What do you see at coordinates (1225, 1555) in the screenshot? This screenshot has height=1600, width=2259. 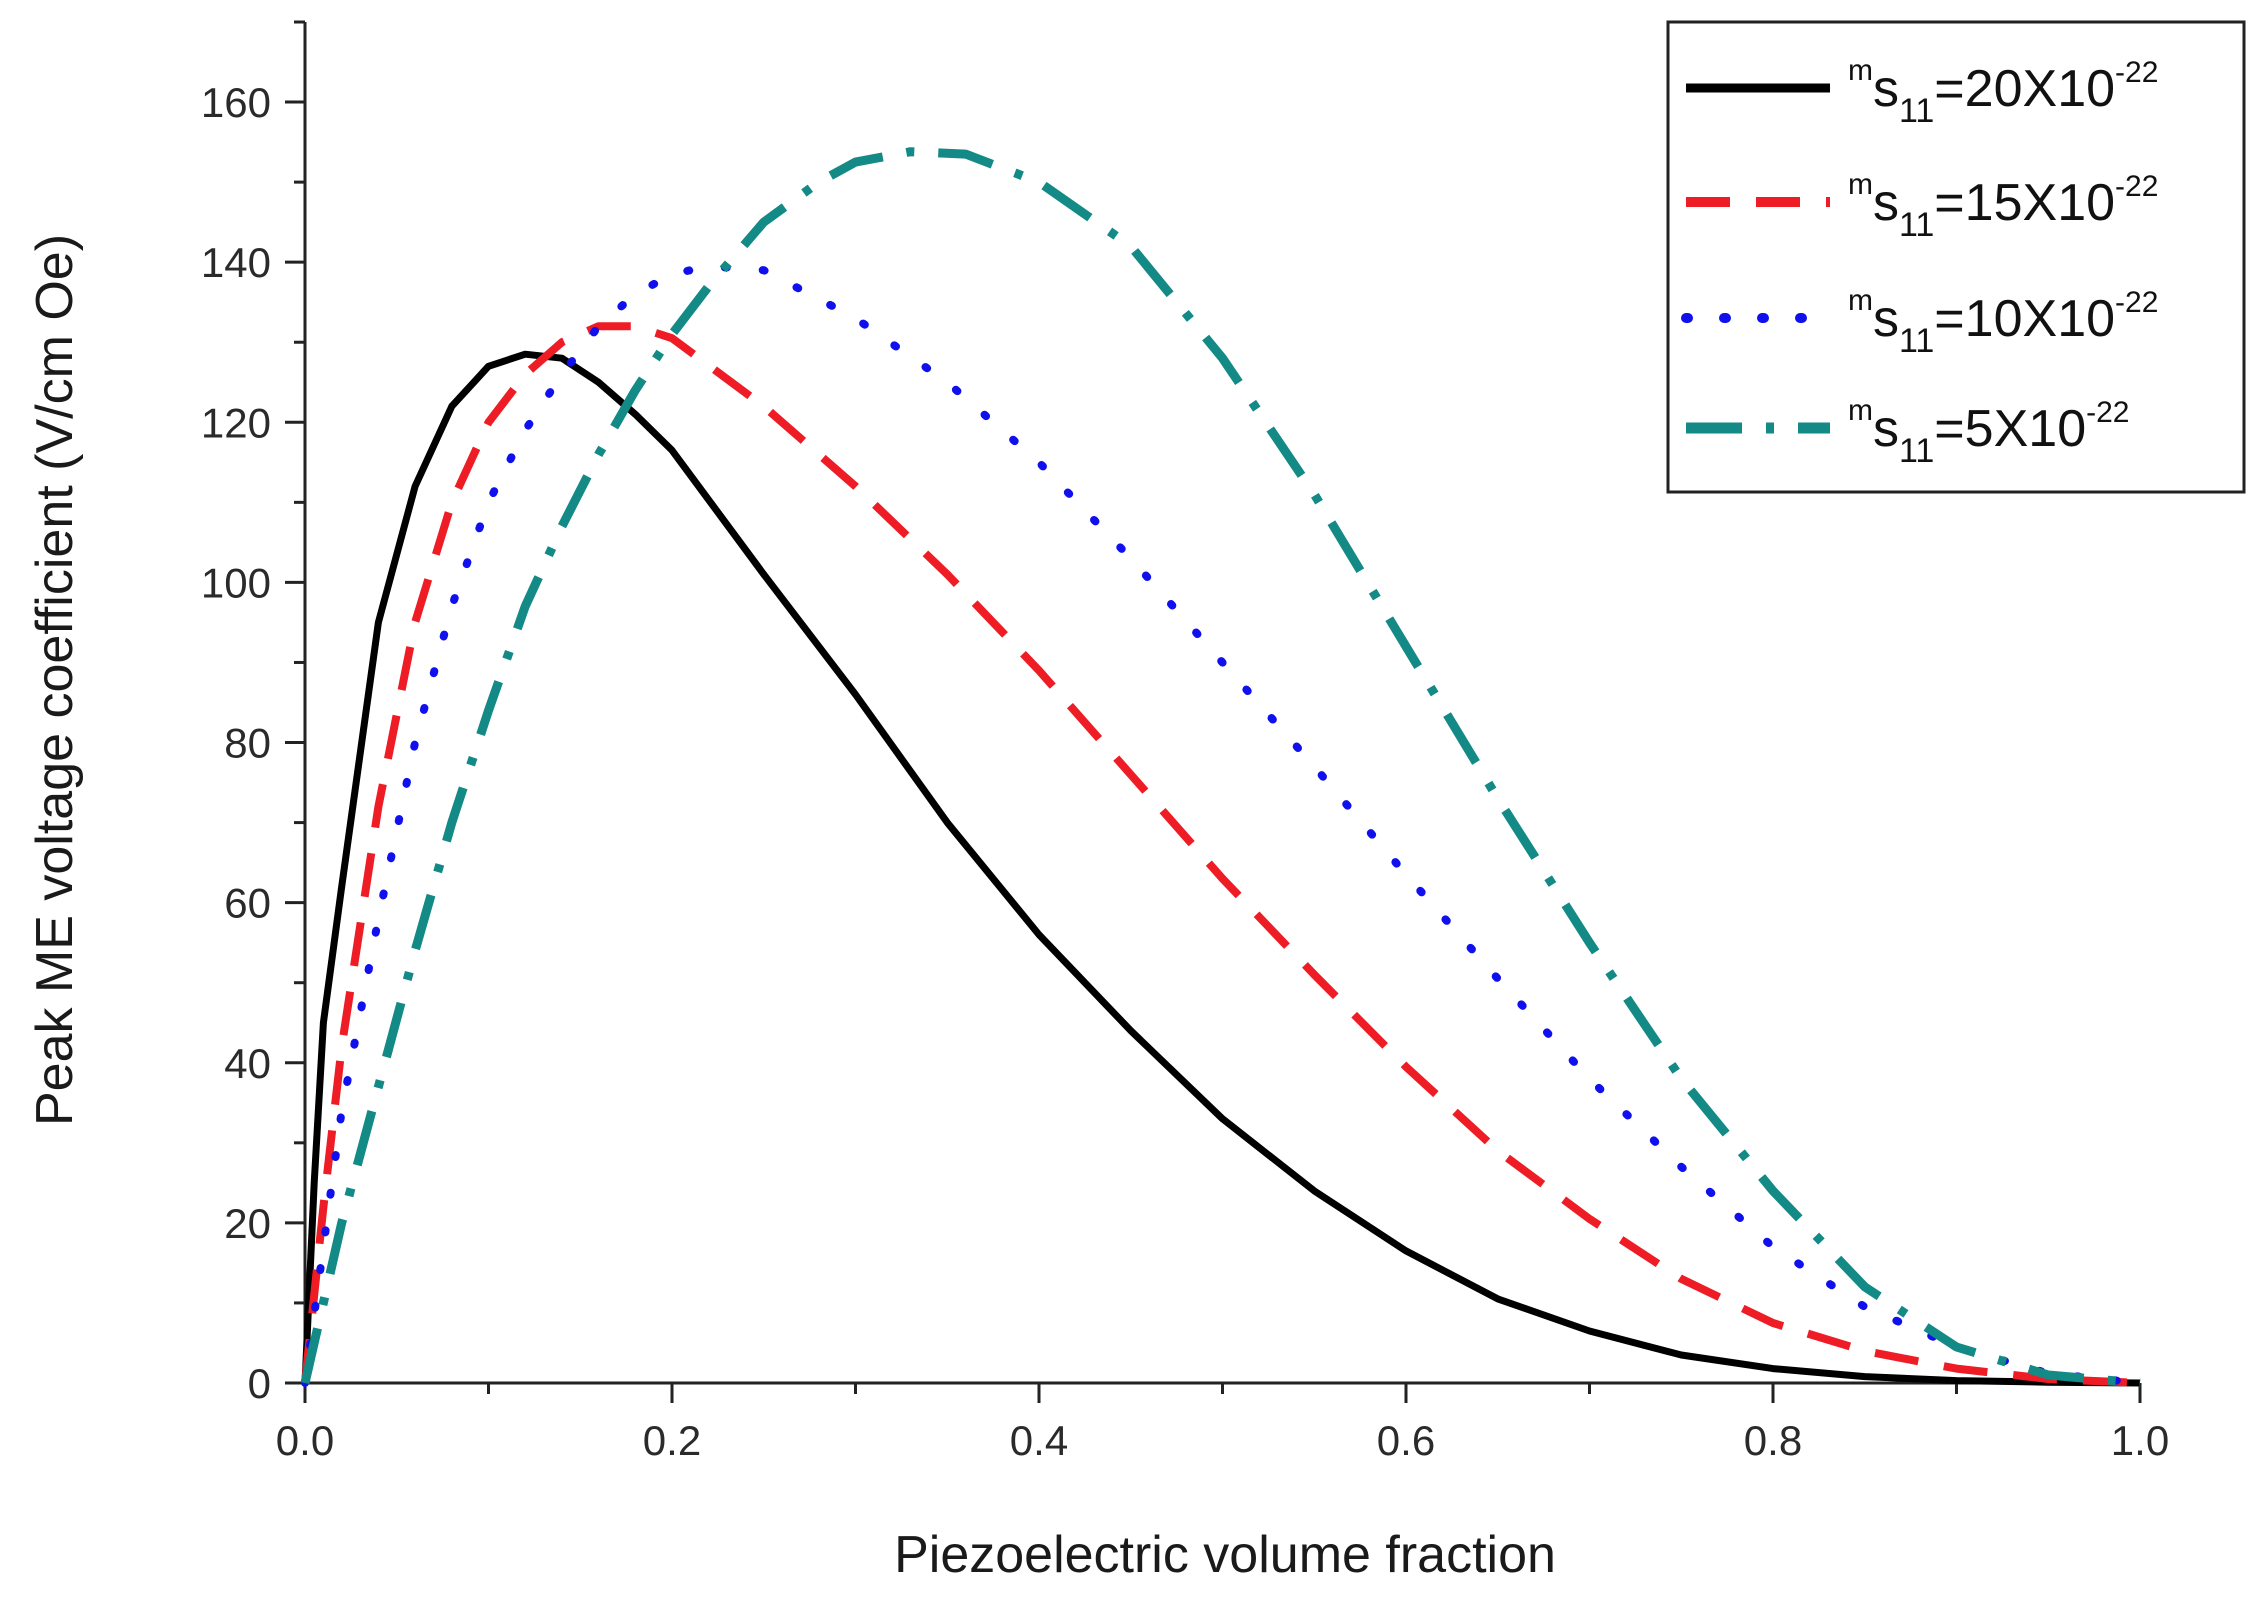 I see `x-axis-label: Piezoelectric volume fraction` at bounding box center [1225, 1555].